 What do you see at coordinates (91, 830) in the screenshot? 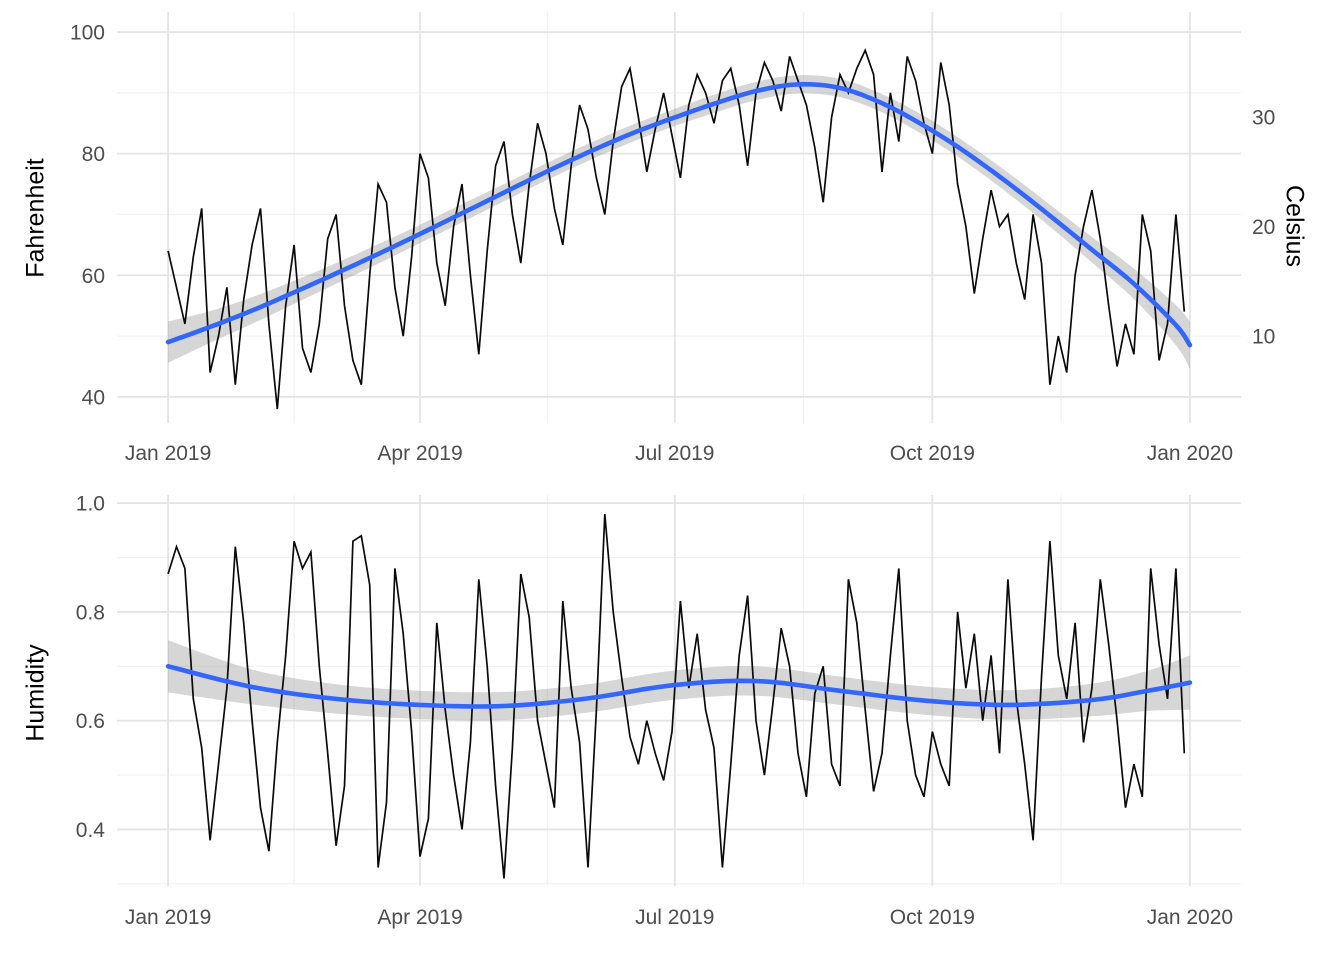
I see `y-tick-label: 0.4` at bounding box center [91, 830].